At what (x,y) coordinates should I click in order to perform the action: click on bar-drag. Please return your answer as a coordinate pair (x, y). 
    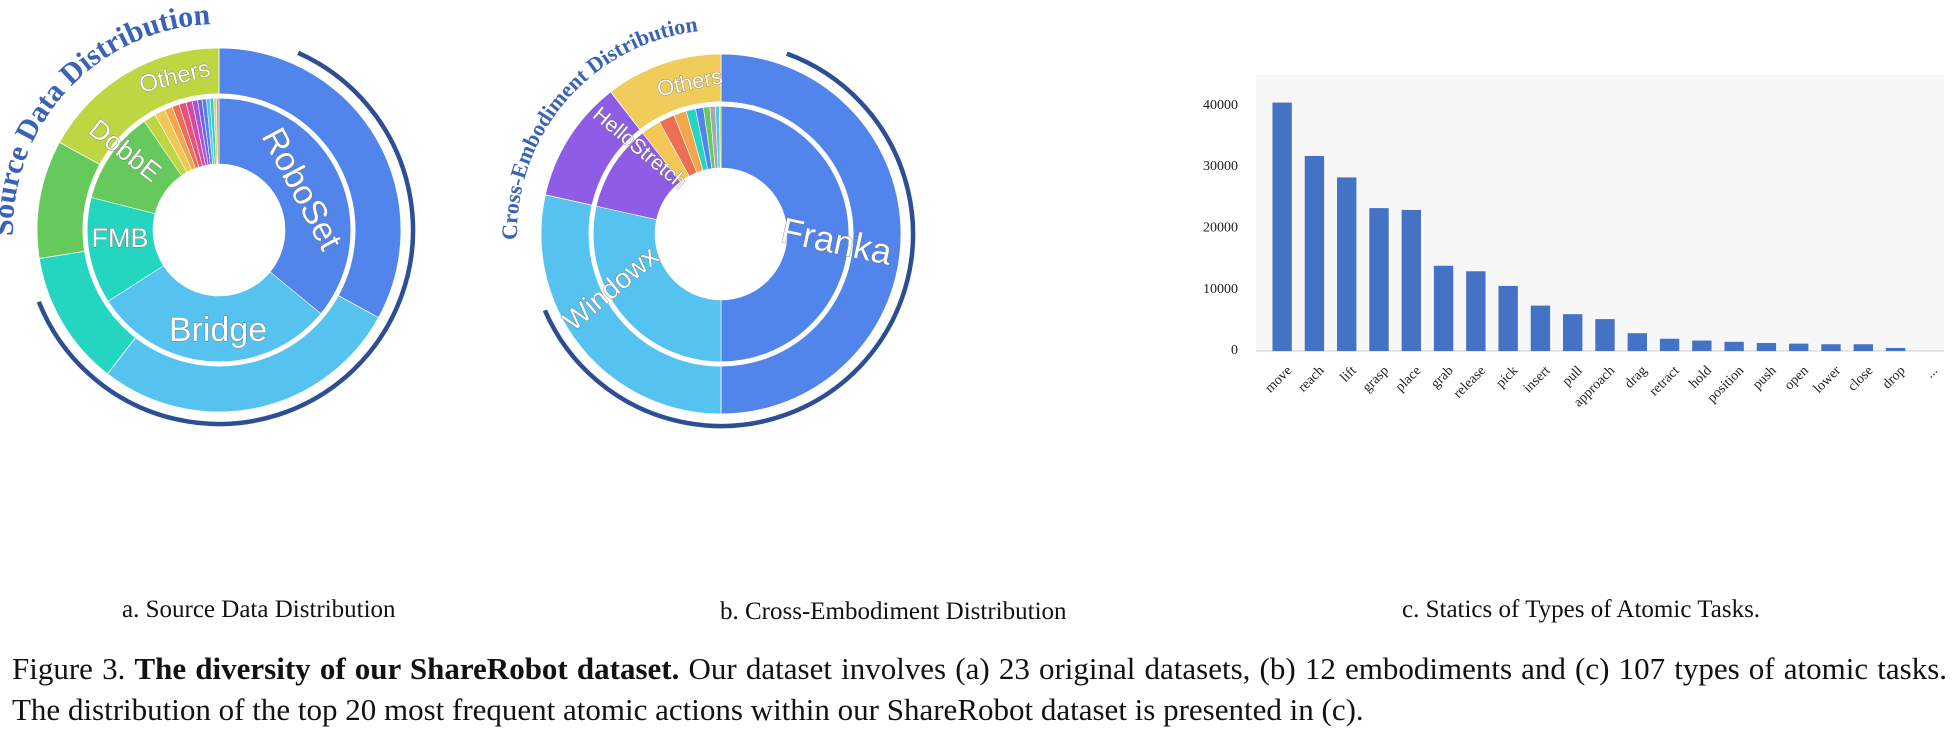
    Looking at the image, I should click on (1637, 342).